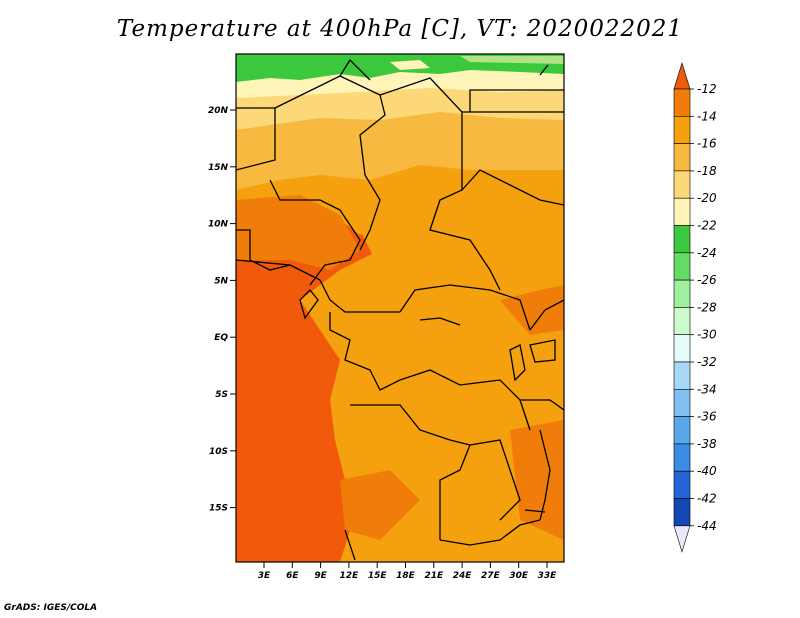 The width and height of the screenshot is (800, 618). Describe the element at coordinates (221, 281) in the screenshot. I see `lat-tick-label: 5N` at that location.